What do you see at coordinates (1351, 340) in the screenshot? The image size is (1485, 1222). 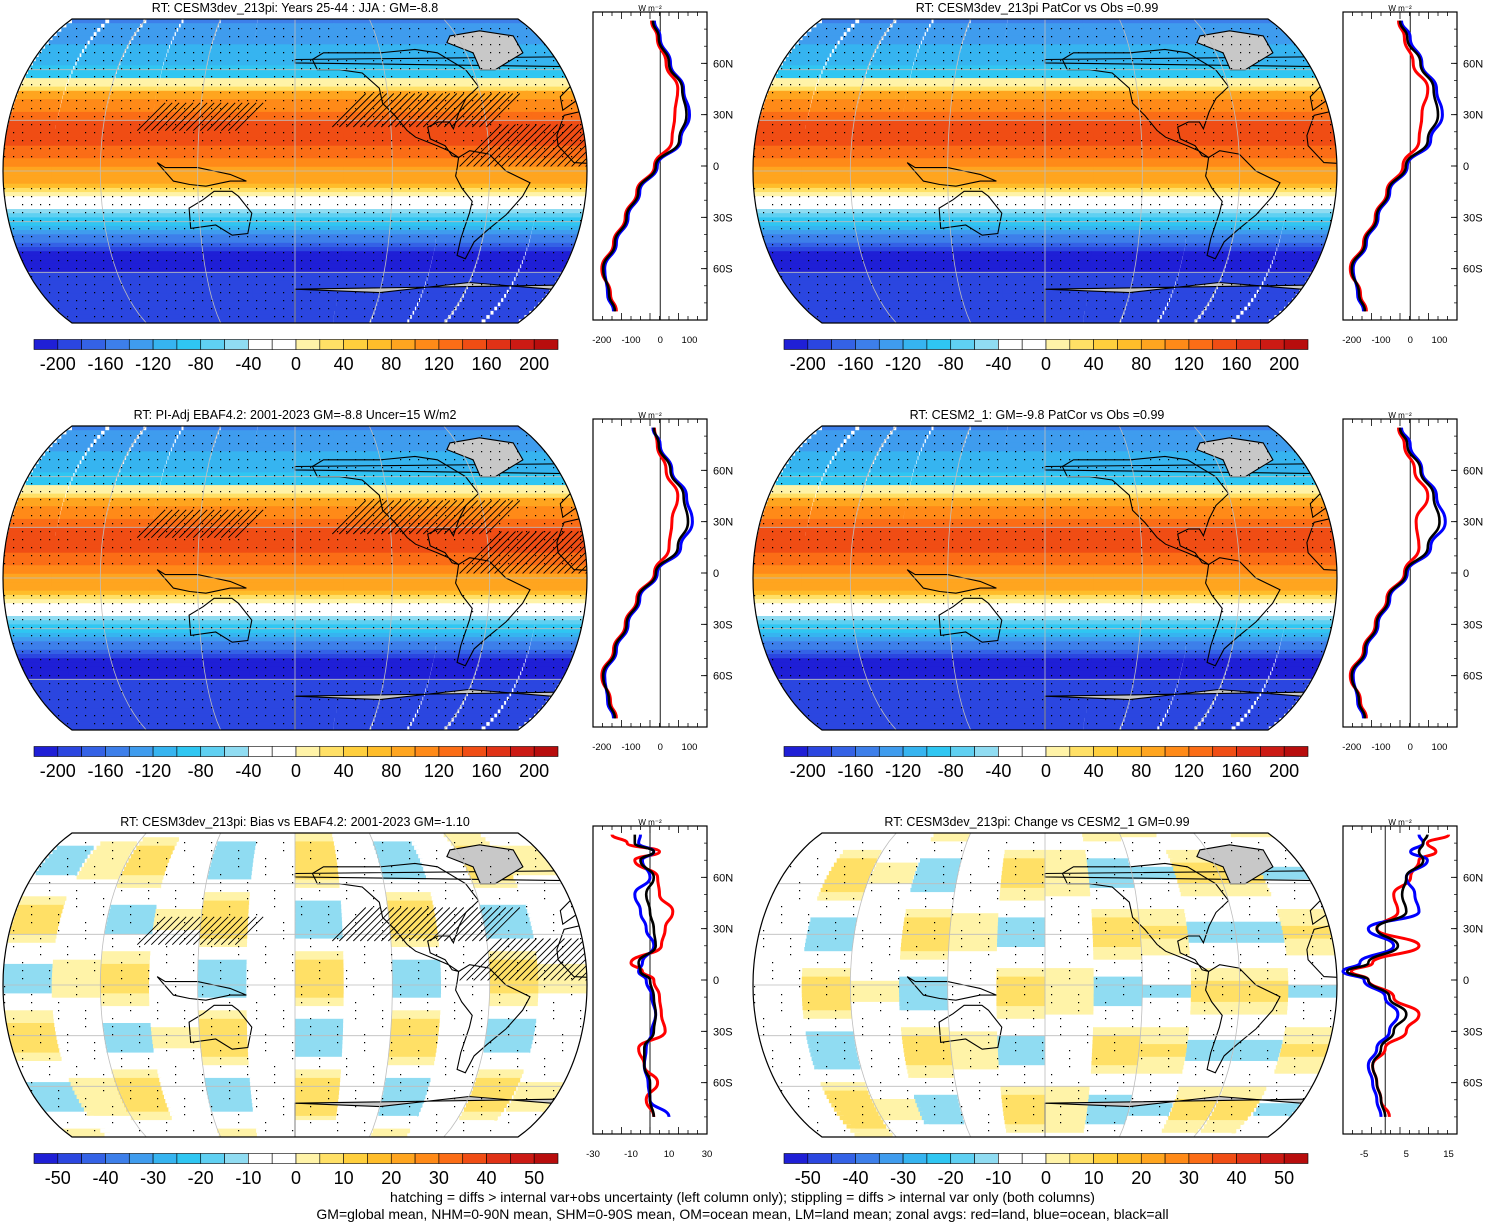 I see `zonal-x-tick: -200` at bounding box center [1351, 340].